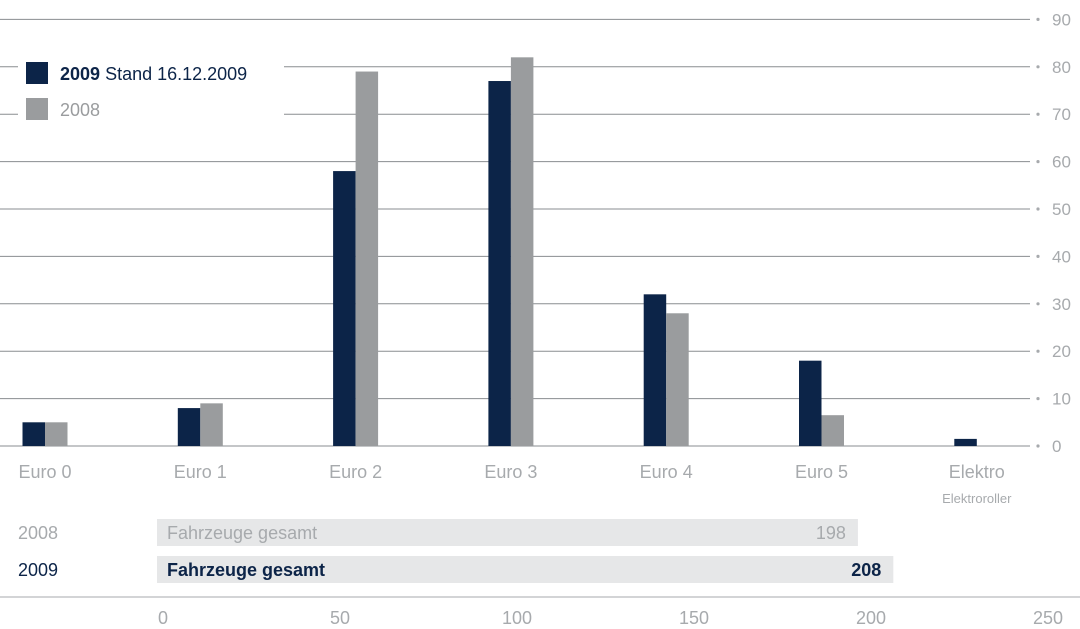 The width and height of the screenshot is (1080, 629). What do you see at coordinates (163, 618) in the screenshot?
I see `summary-x-tick-label: 0` at bounding box center [163, 618].